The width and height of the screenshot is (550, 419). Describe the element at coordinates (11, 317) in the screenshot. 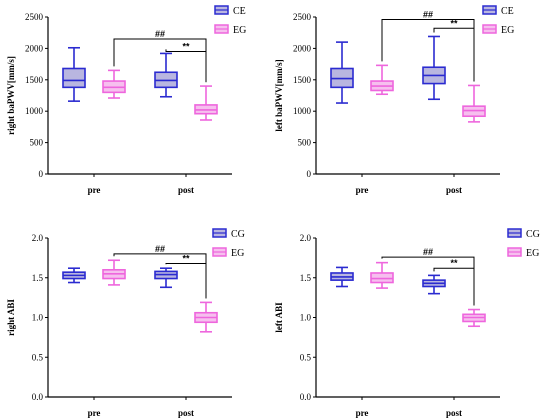

I see `y-axis-label: right ABI` at that location.